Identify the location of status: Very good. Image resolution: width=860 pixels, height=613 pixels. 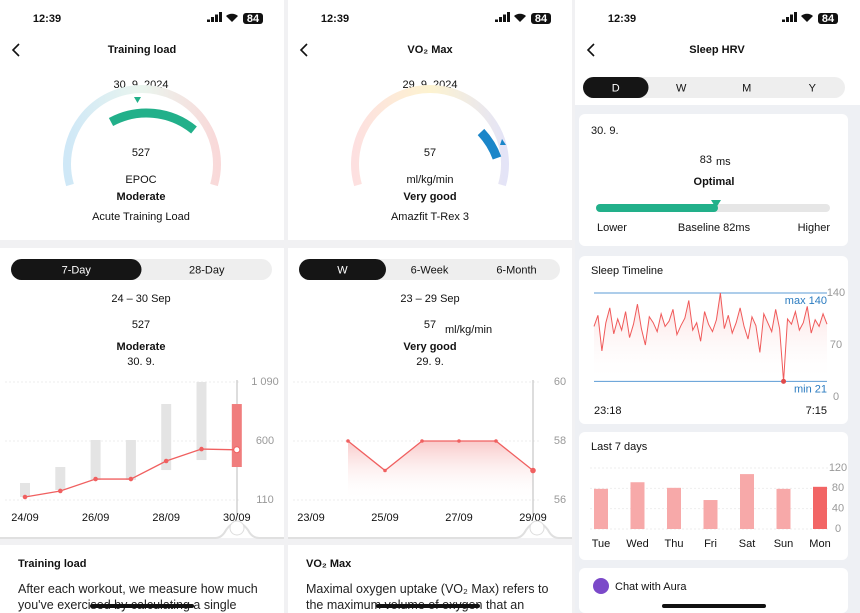
(429, 347).